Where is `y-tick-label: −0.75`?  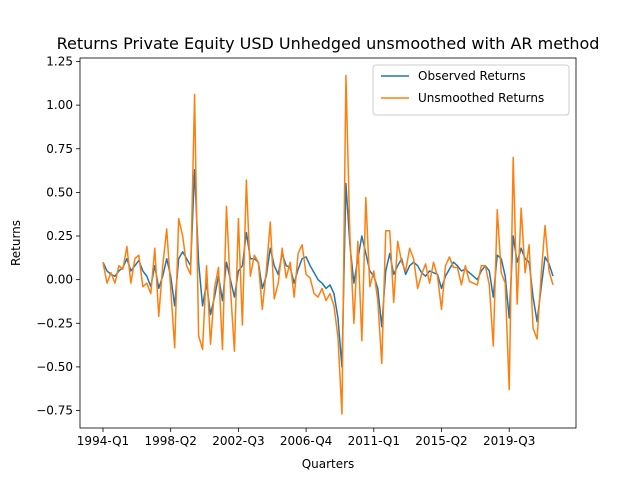
y-tick-label: −0.75 is located at coordinates (54, 411).